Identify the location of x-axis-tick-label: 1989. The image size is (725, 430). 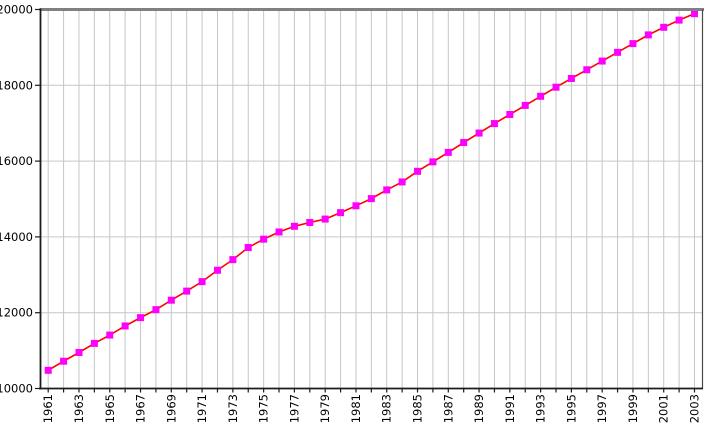
(479, 408).